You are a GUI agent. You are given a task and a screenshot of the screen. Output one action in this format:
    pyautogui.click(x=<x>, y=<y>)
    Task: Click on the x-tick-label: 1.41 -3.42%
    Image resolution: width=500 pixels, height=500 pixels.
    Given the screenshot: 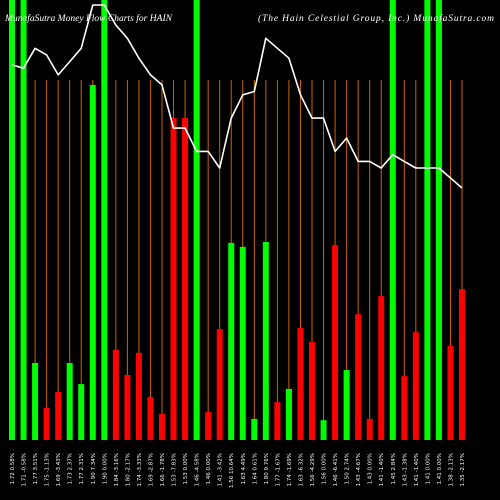 What is the action you would take?
    pyautogui.click(x=221, y=469)
    